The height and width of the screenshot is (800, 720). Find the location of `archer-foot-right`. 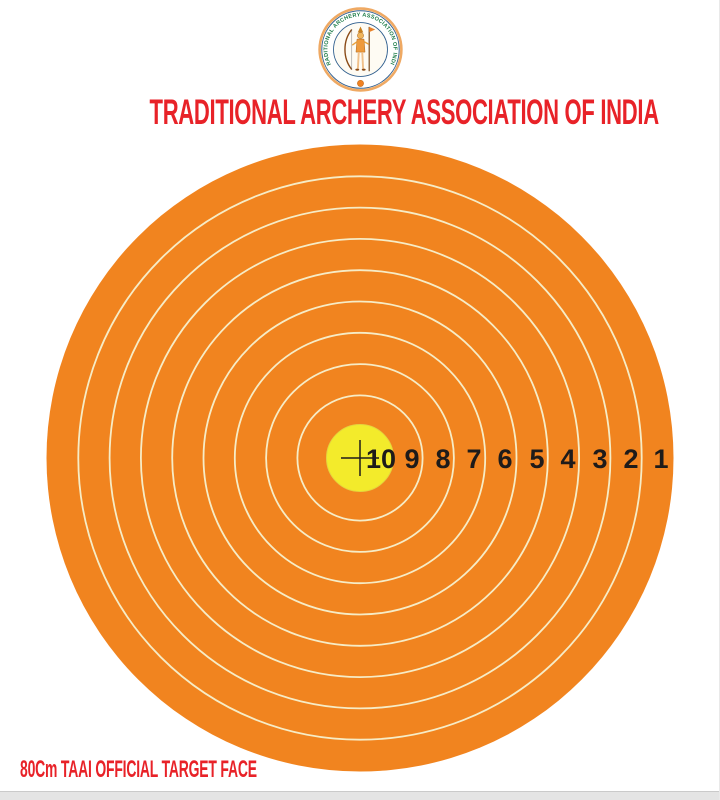

archer-foot-right is located at coordinates (363, 69).